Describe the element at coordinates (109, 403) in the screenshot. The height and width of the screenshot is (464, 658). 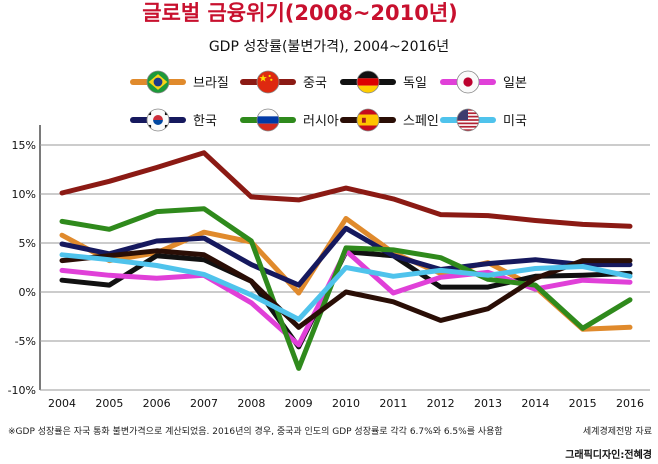
I see `x-tick-label: 2005` at that location.